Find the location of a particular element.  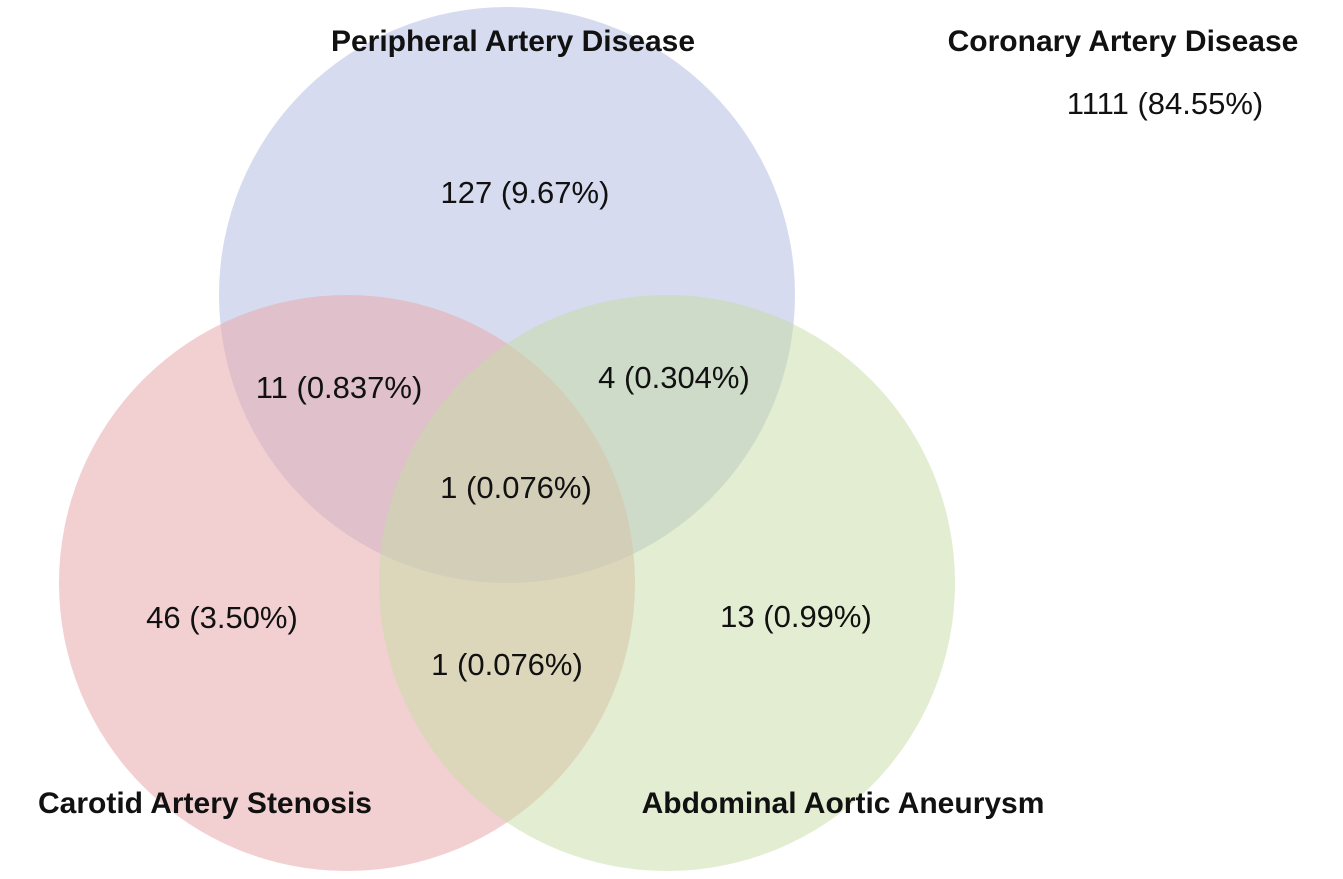

set-label: Coronary Artery Disease is located at coordinates (1123, 41).